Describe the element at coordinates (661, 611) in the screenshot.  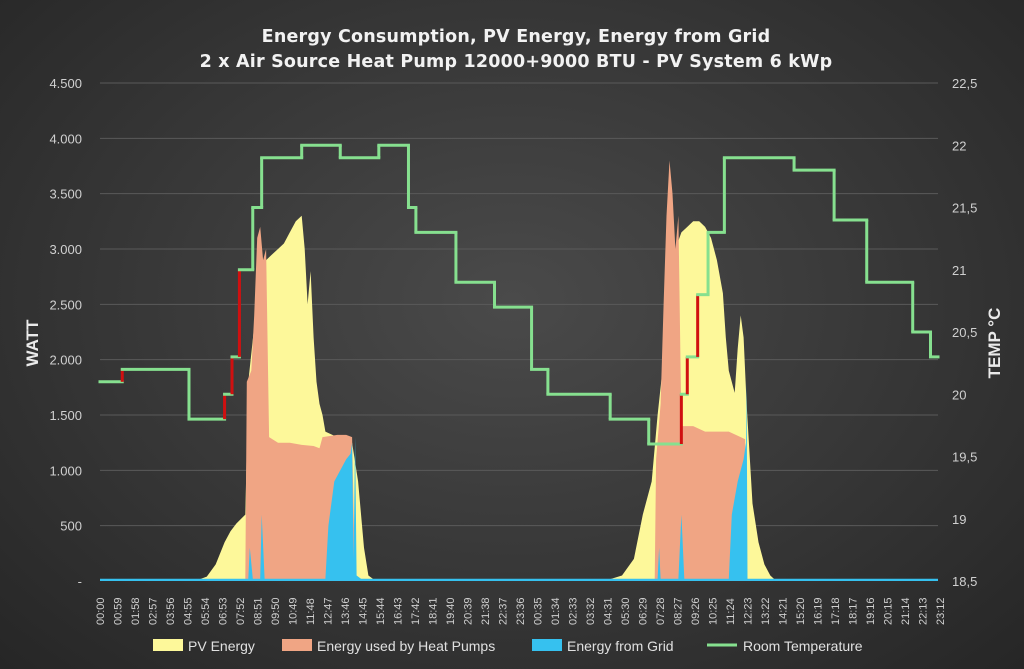
I see `x-tick-label: 07:28` at that location.